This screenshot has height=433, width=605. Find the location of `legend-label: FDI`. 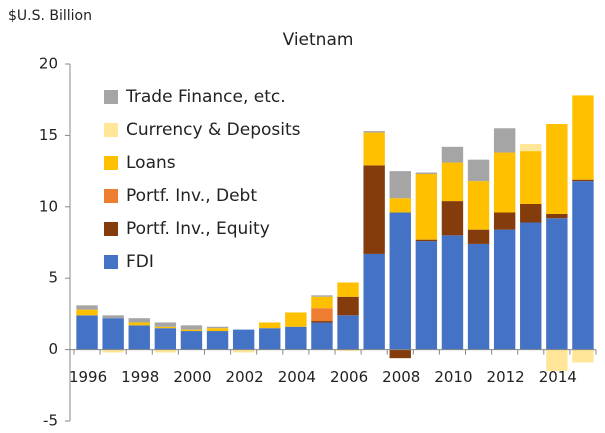

legend-label: FDI is located at coordinates (140, 262).